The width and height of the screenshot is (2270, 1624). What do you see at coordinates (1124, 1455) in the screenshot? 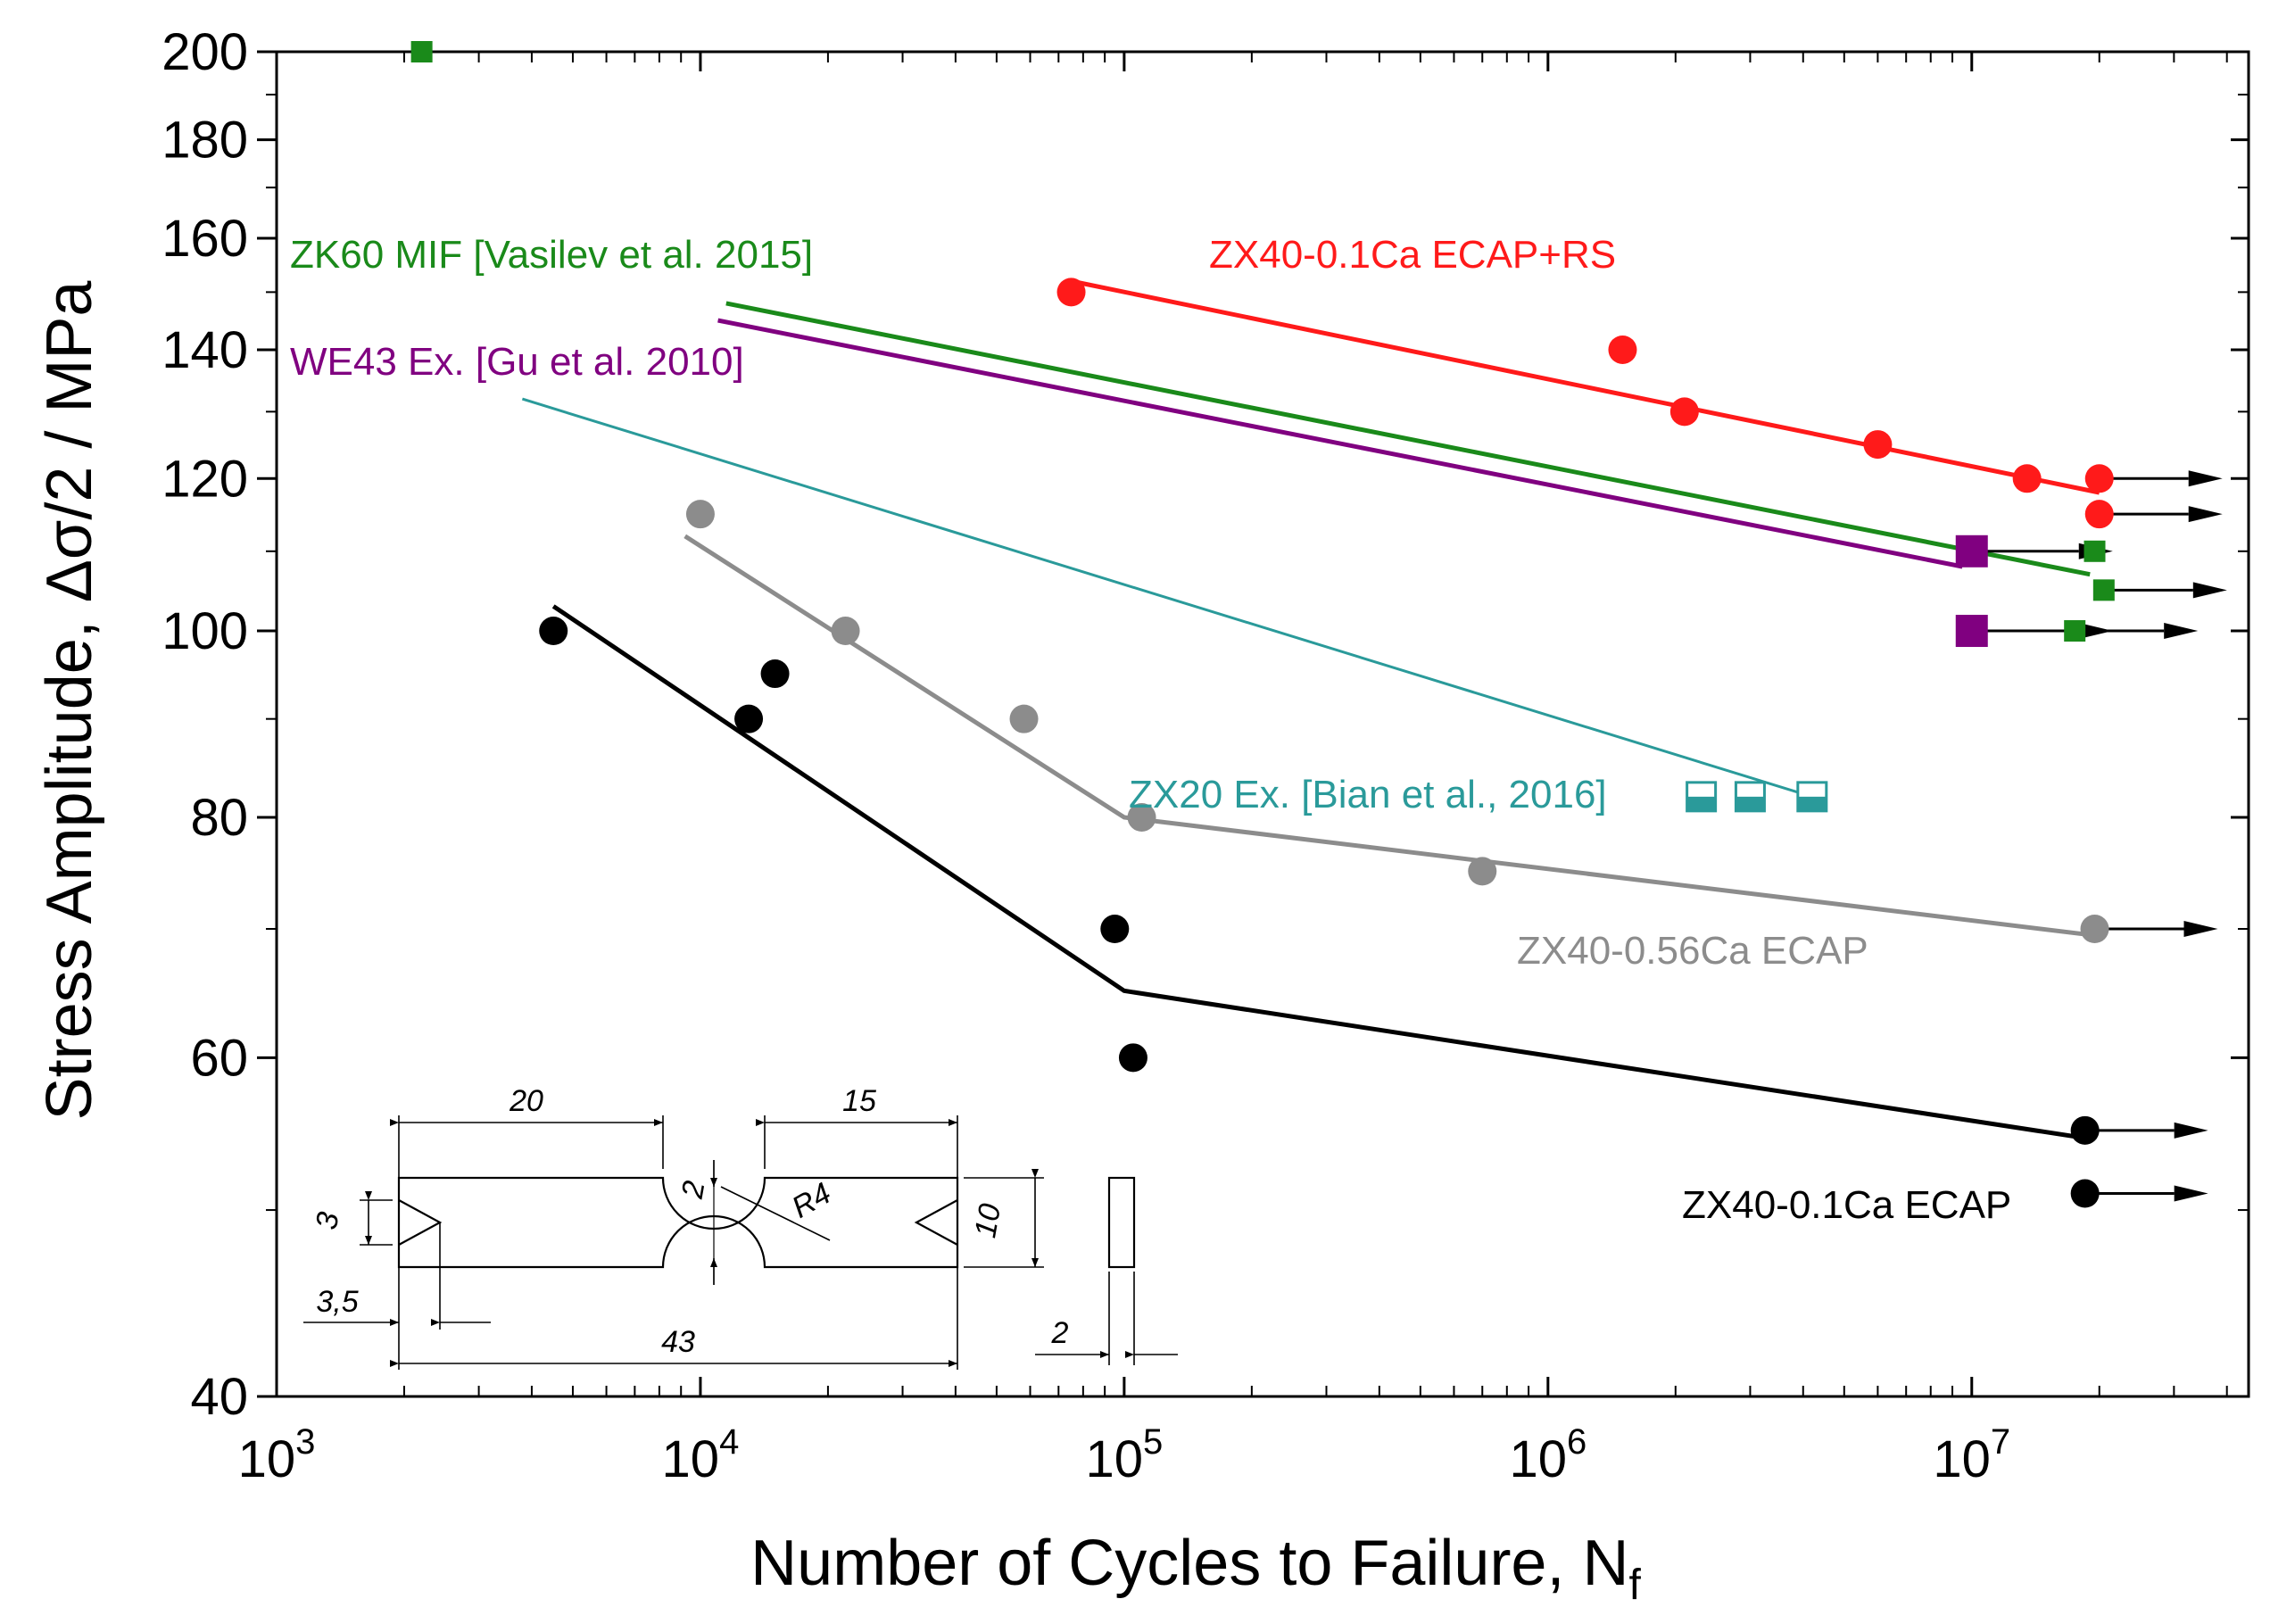
I see `x-tick-label: 10⁵` at bounding box center [1124, 1455].